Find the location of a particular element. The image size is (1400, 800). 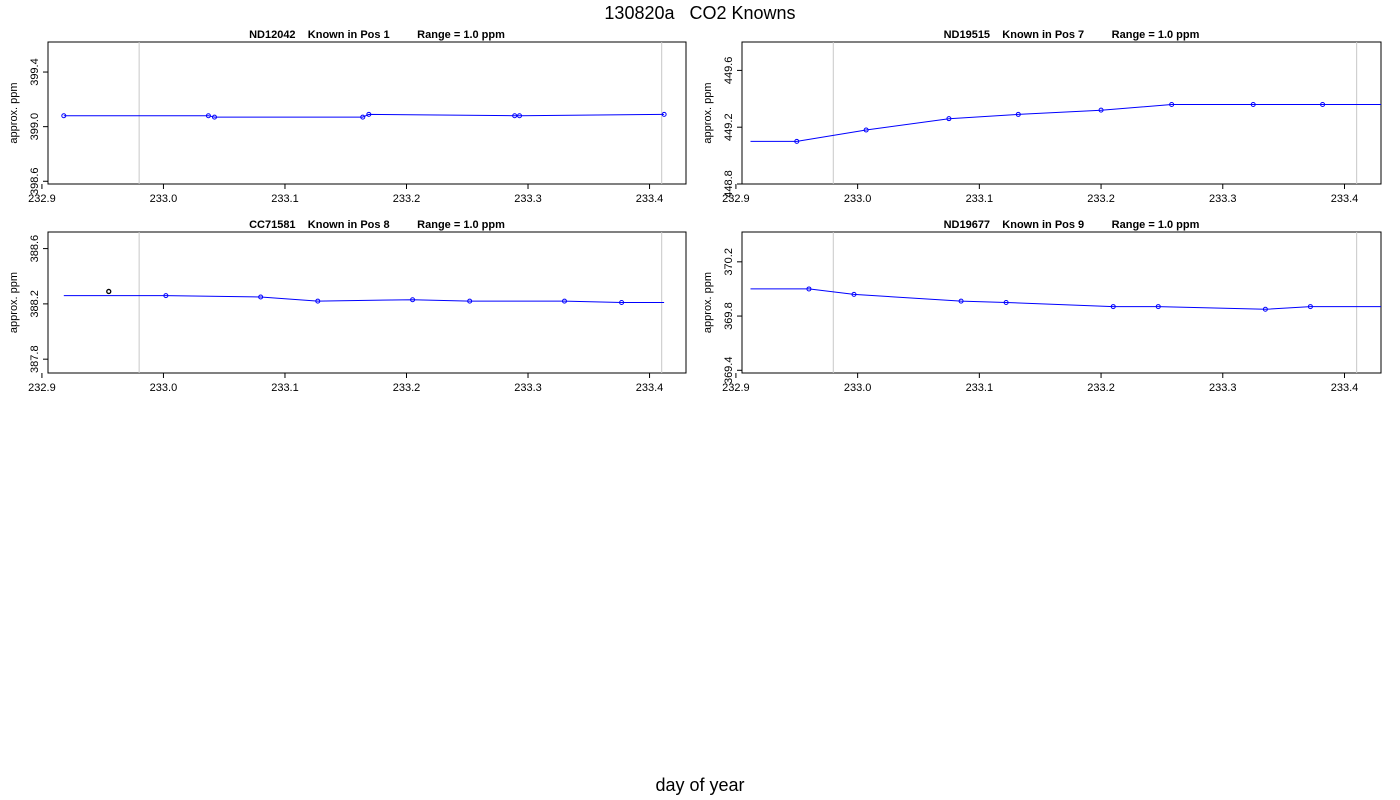

panel-title: ND19515 Known in Pos 7 Range = 1.0 ppm is located at coordinates (1072, 35).